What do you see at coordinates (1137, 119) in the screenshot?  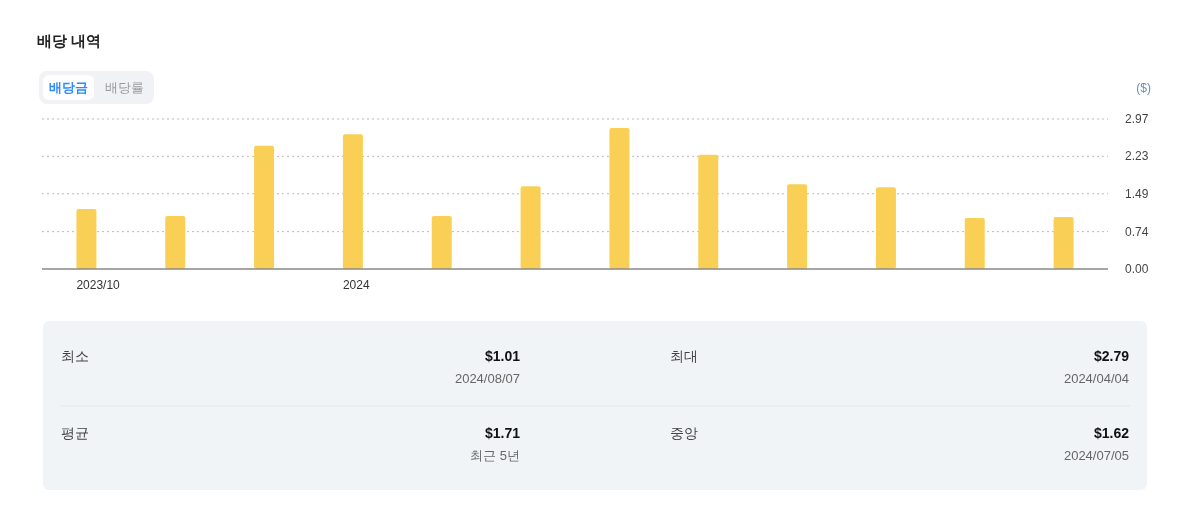 I see `y-tick-label: 2.97` at bounding box center [1137, 119].